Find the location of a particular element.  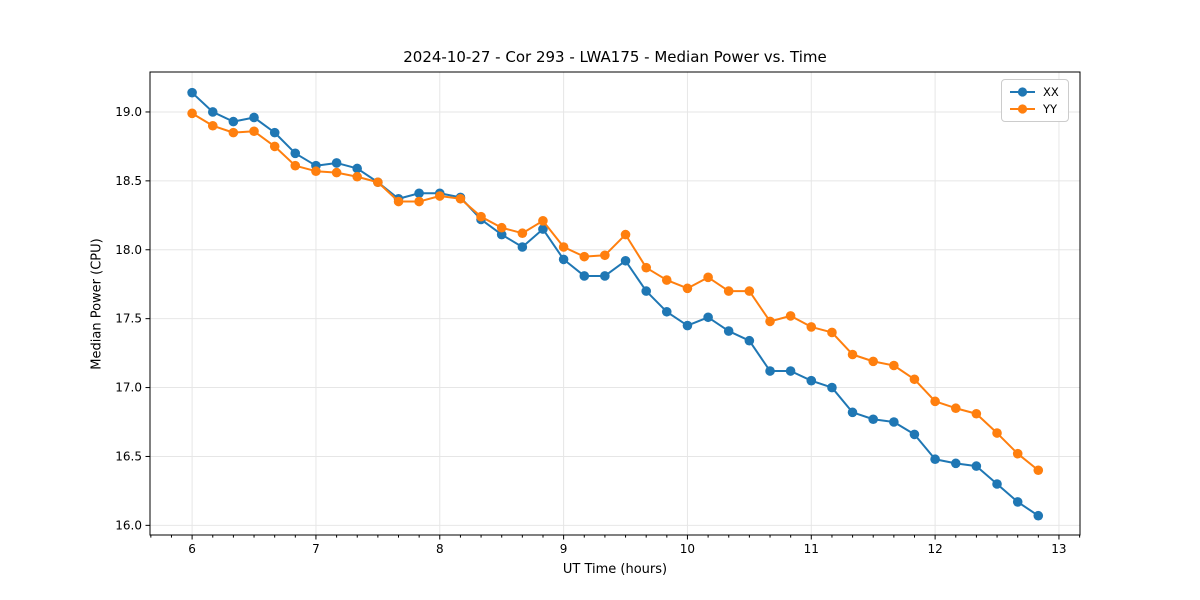

y-axis-label: Median Power (CPU) is located at coordinates (97, 304).